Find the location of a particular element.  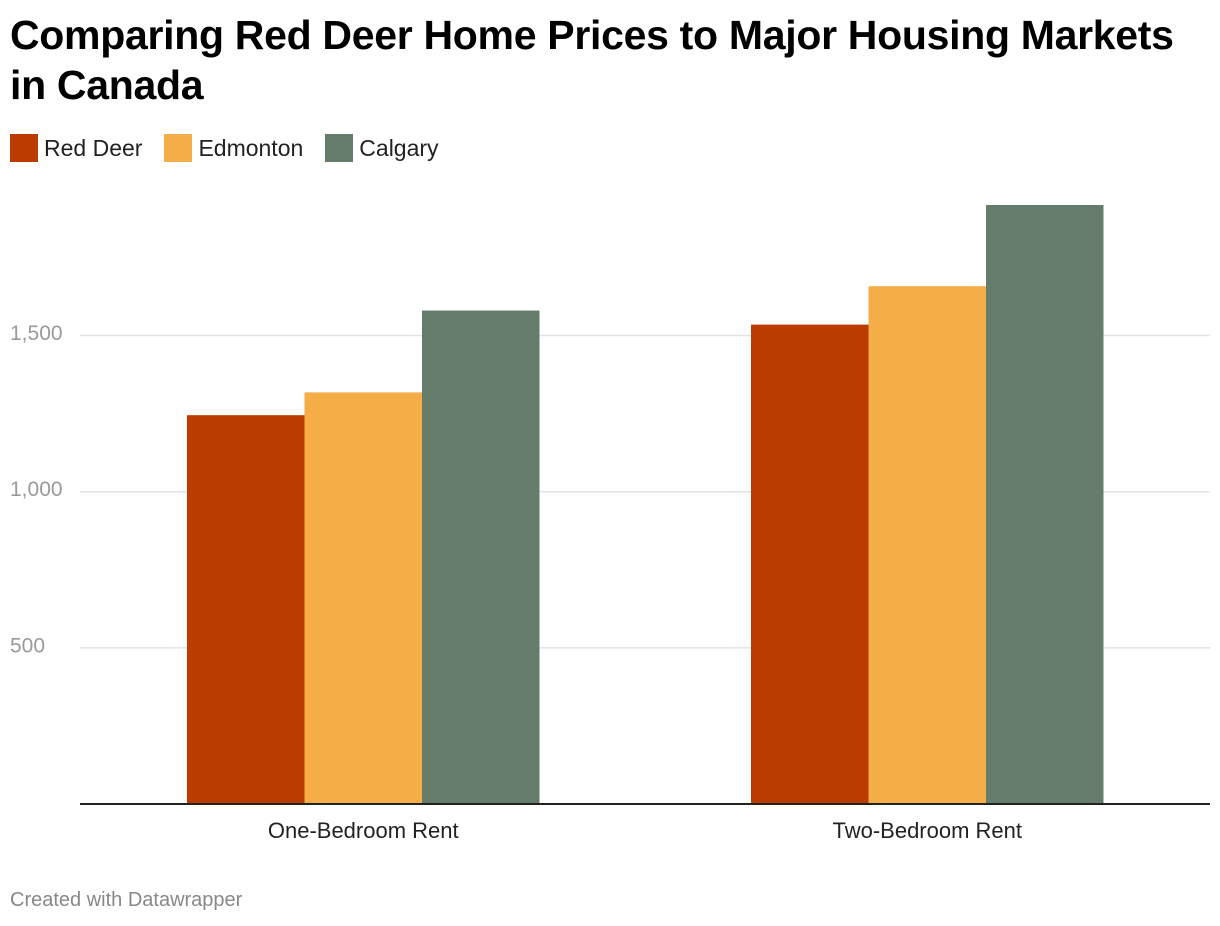

legend-swatch-red-deer is located at coordinates (24, 148).